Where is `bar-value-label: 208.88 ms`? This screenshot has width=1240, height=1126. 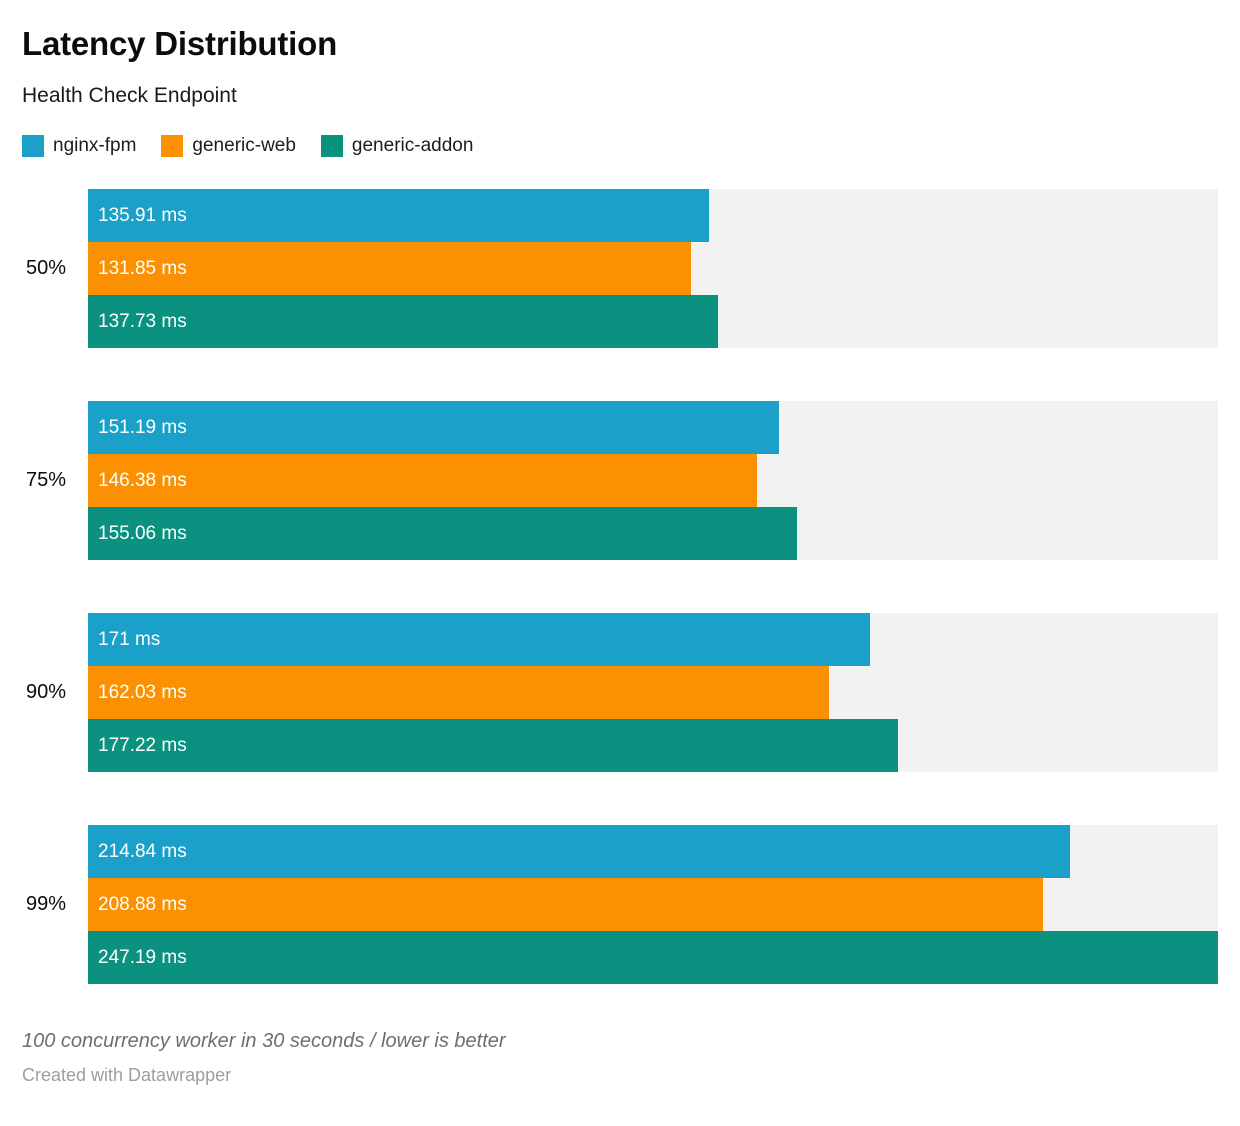
bar-value-label: 208.88 ms is located at coordinates (142, 904).